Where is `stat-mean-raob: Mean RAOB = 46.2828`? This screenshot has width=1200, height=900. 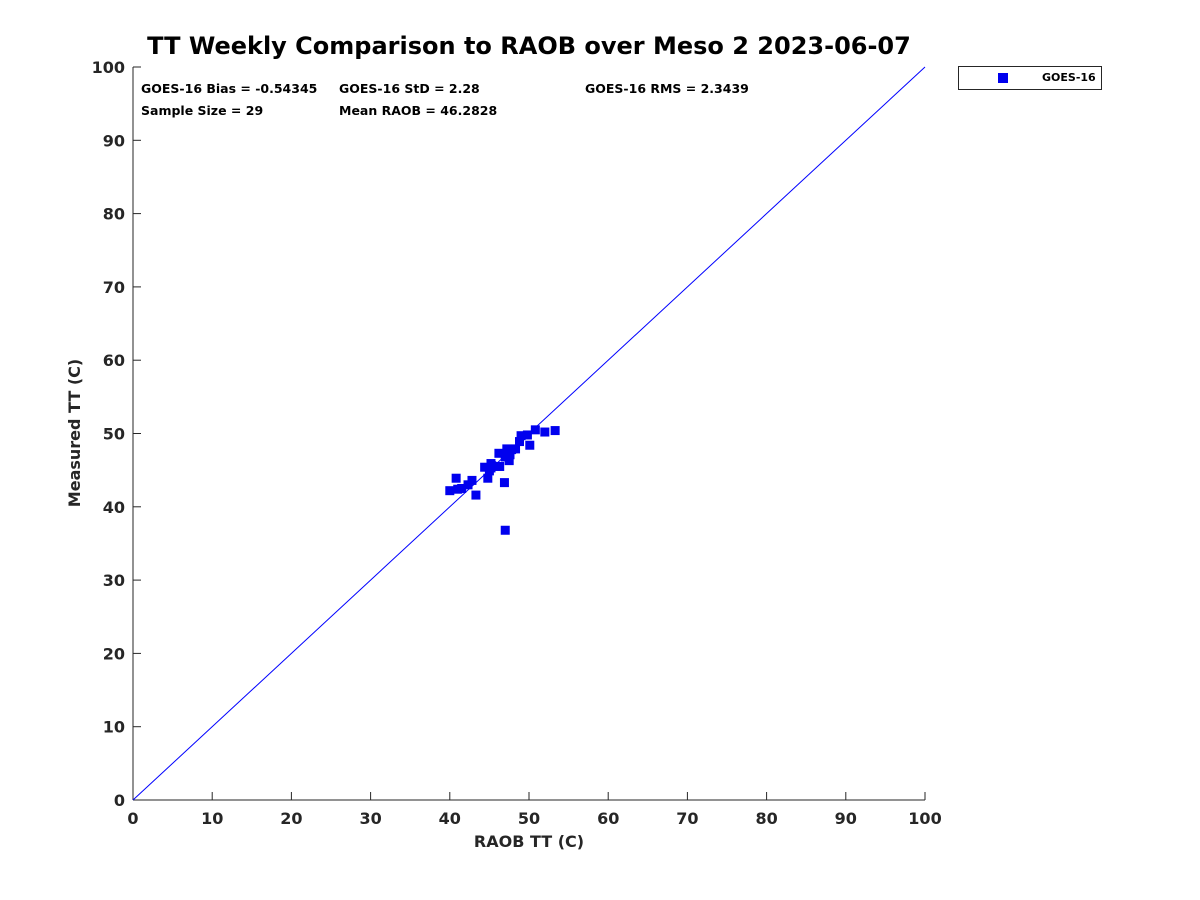 stat-mean-raob: Mean RAOB = 46.2828 is located at coordinates (418, 110).